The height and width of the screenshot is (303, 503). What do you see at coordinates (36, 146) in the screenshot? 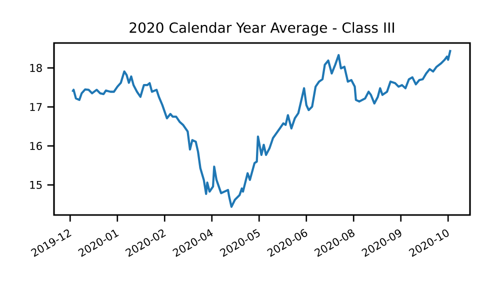
I see `y-tick-label: 16` at bounding box center [36, 146].